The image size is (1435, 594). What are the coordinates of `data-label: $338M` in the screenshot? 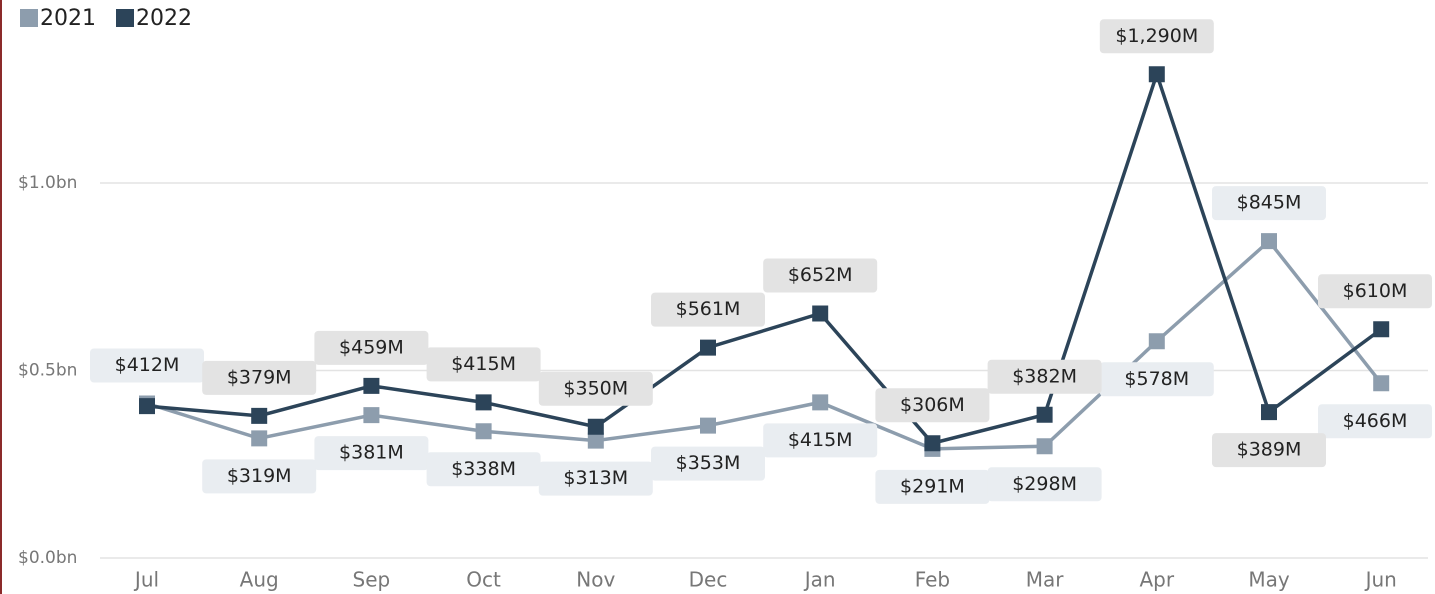 It's located at (483, 469).